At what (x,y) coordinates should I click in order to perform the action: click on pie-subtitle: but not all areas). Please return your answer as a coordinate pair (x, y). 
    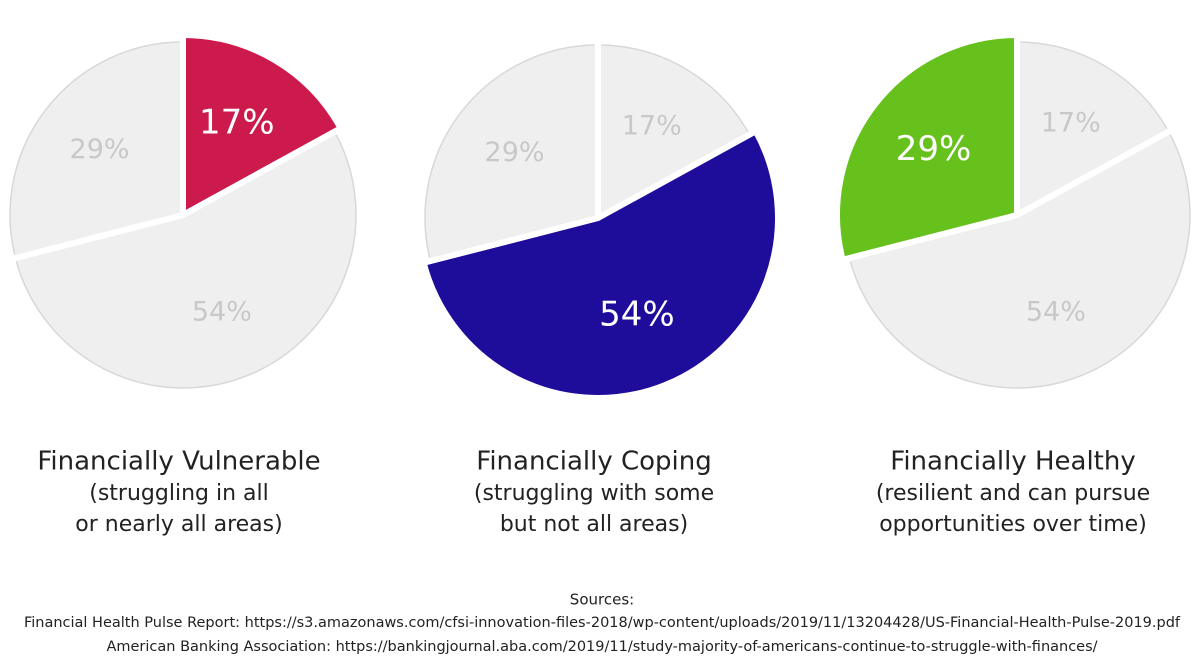
    Looking at the image, I should click on (594, 524).